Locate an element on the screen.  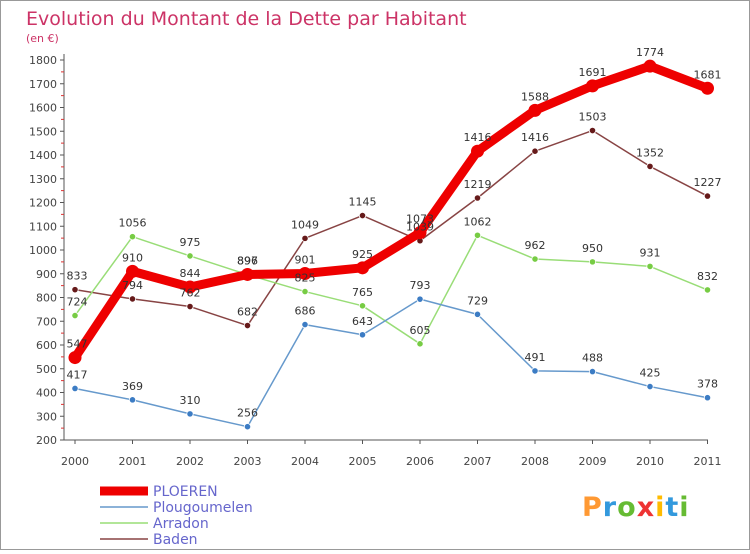
data-label-arradon: 724 is located at coordinates (77, 302).